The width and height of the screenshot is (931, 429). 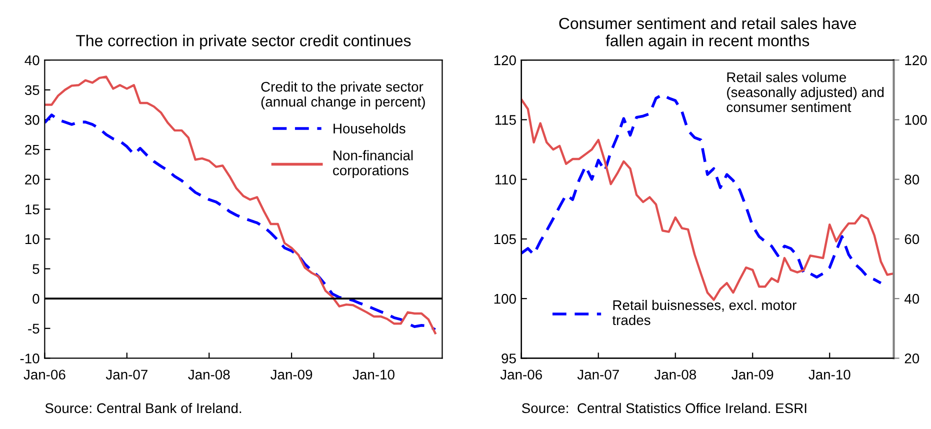 I want to click on y-tick-label: 30, so click(x=32, y=120).